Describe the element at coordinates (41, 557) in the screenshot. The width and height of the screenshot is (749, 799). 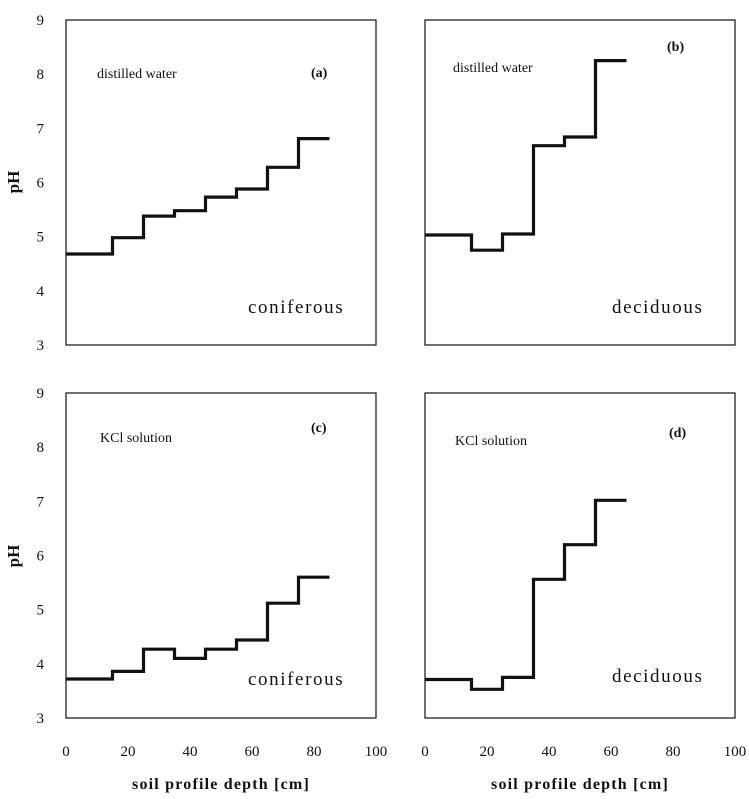
I see `y-tick-label-c-6: 6` at that location.